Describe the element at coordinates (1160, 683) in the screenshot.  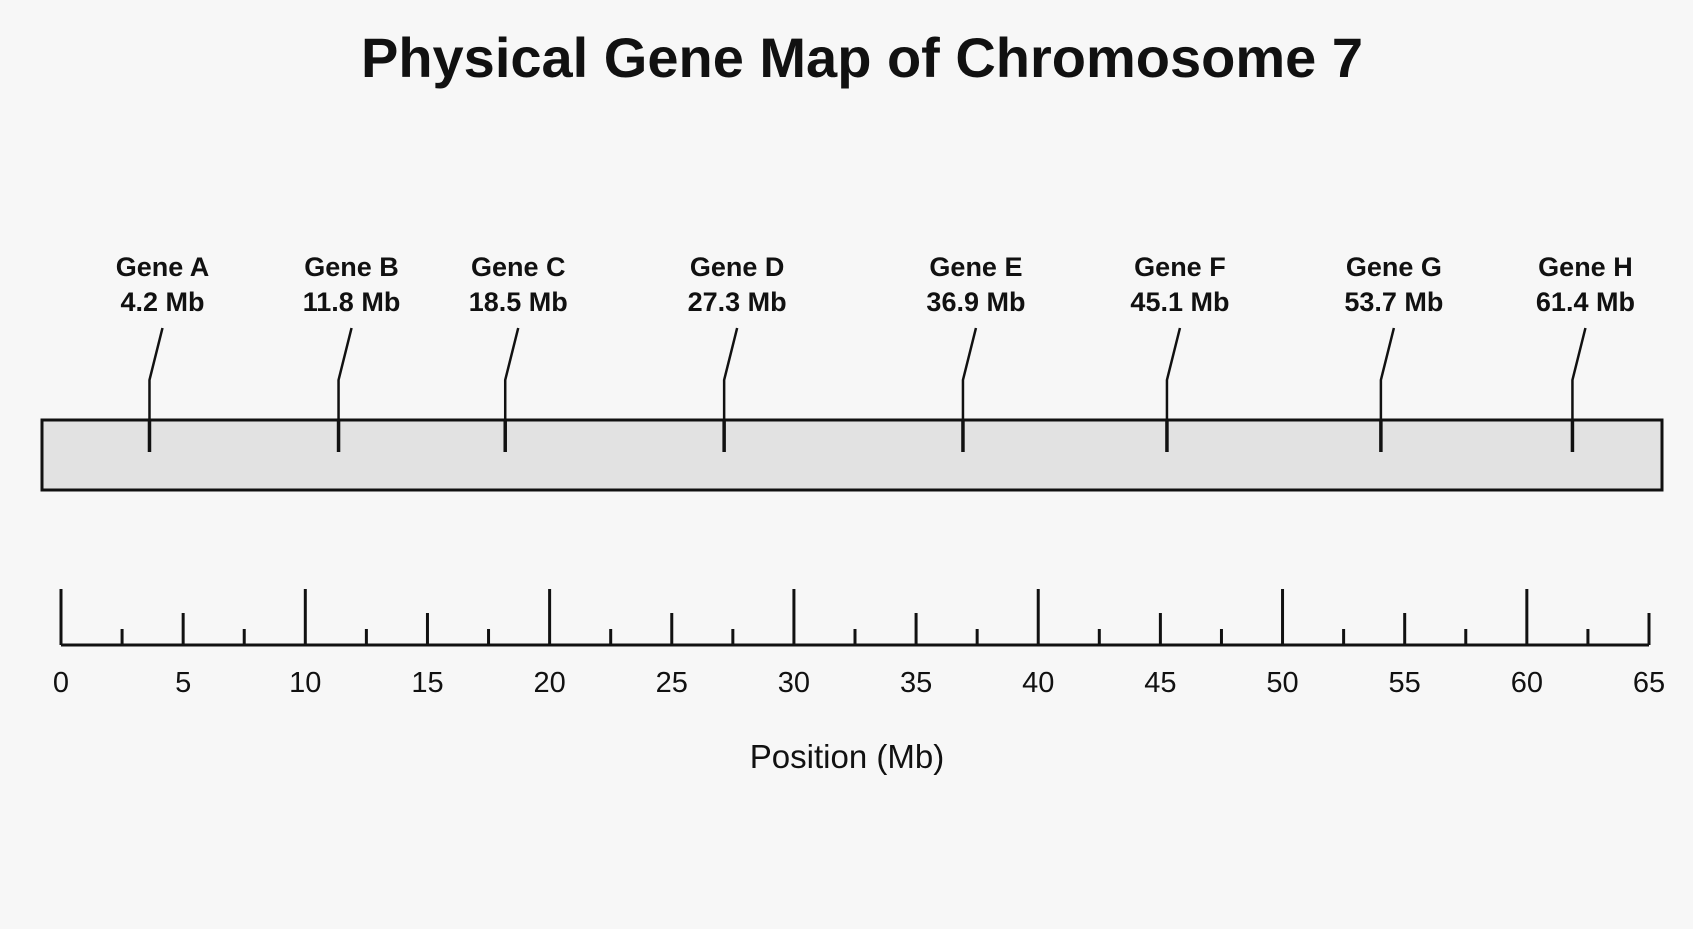
I see `x-tick-label: 45` at that location.